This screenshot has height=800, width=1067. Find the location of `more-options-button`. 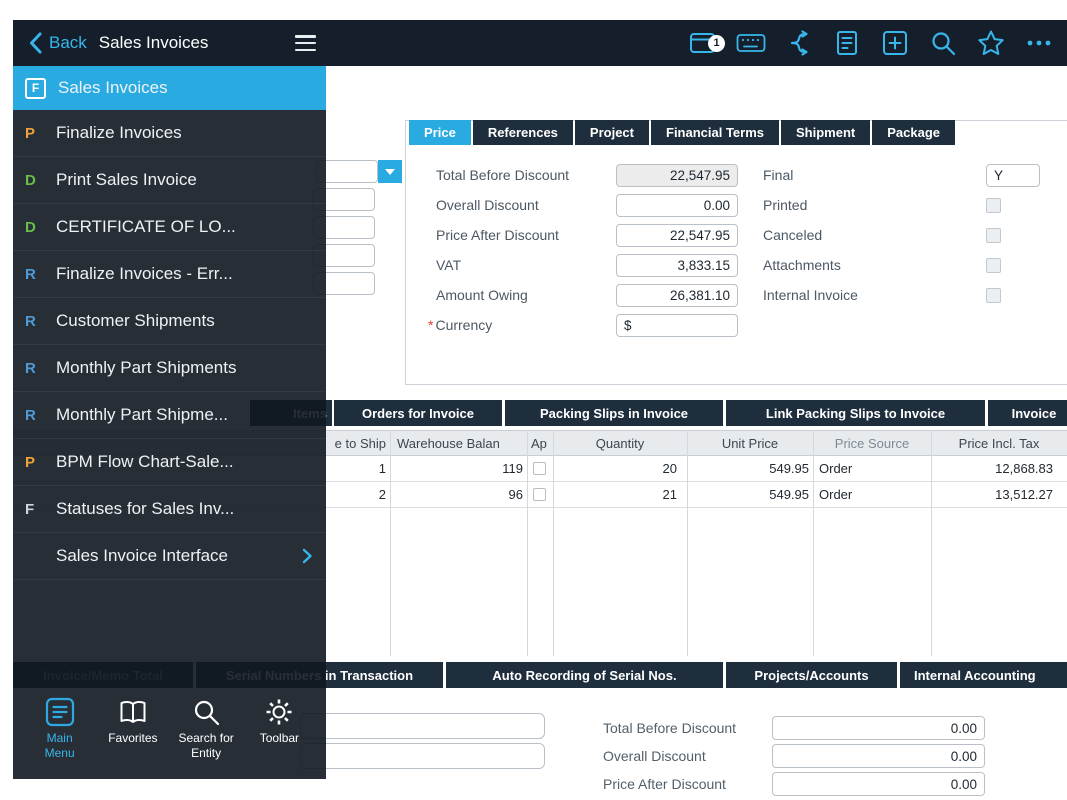

more-options-button is located at coordinates (1038, 43).